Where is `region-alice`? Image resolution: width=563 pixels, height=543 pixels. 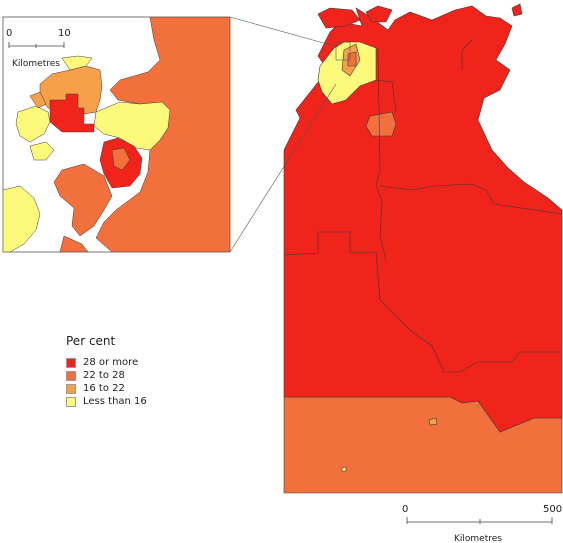 region-alice is located at coordinates (433, 421).